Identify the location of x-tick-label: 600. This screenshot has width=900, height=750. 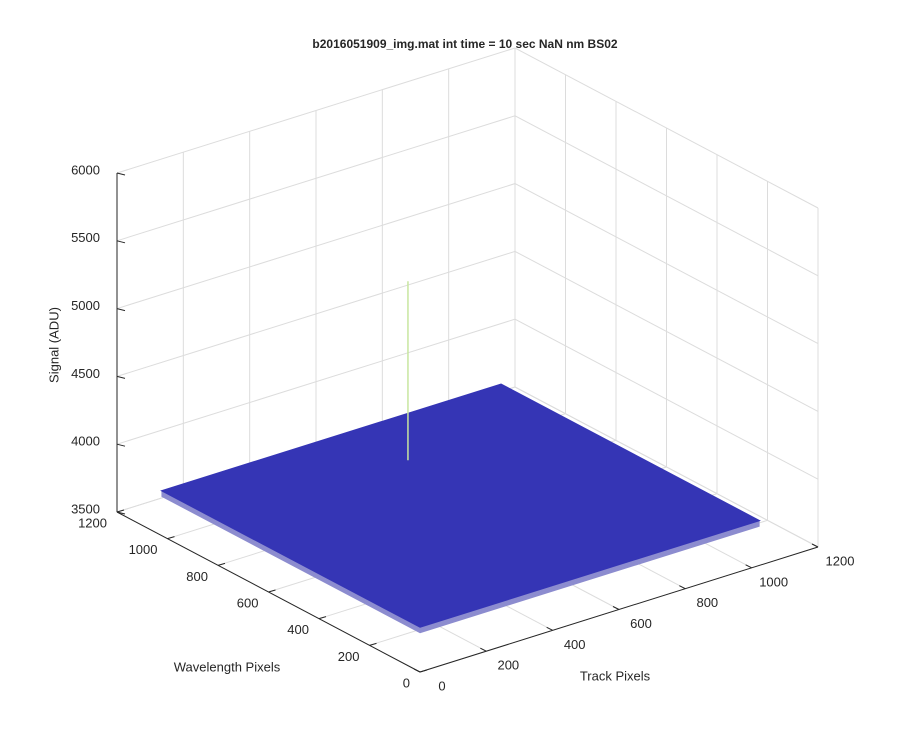
(641, 623).